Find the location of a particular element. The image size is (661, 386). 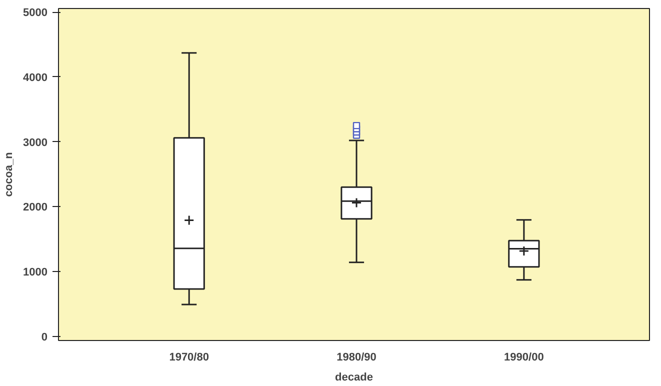

x-tick-label: 1980/90 is located at coordinates (356, 358).